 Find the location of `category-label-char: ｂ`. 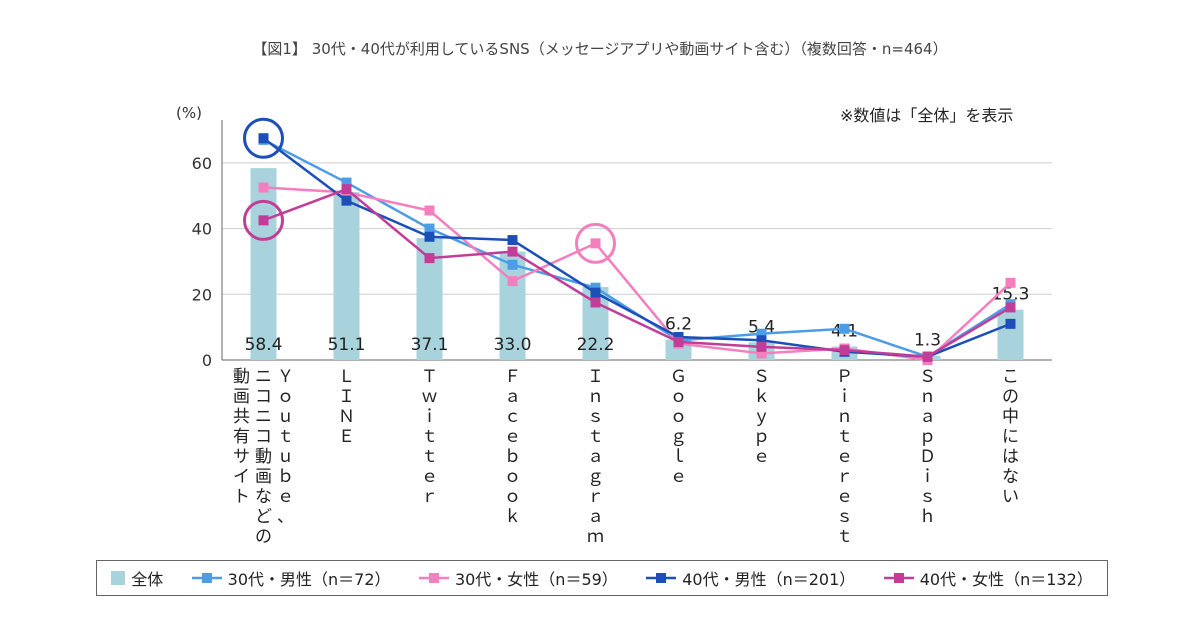

category-label-char: ｂ is located at coordinates (285, 477).